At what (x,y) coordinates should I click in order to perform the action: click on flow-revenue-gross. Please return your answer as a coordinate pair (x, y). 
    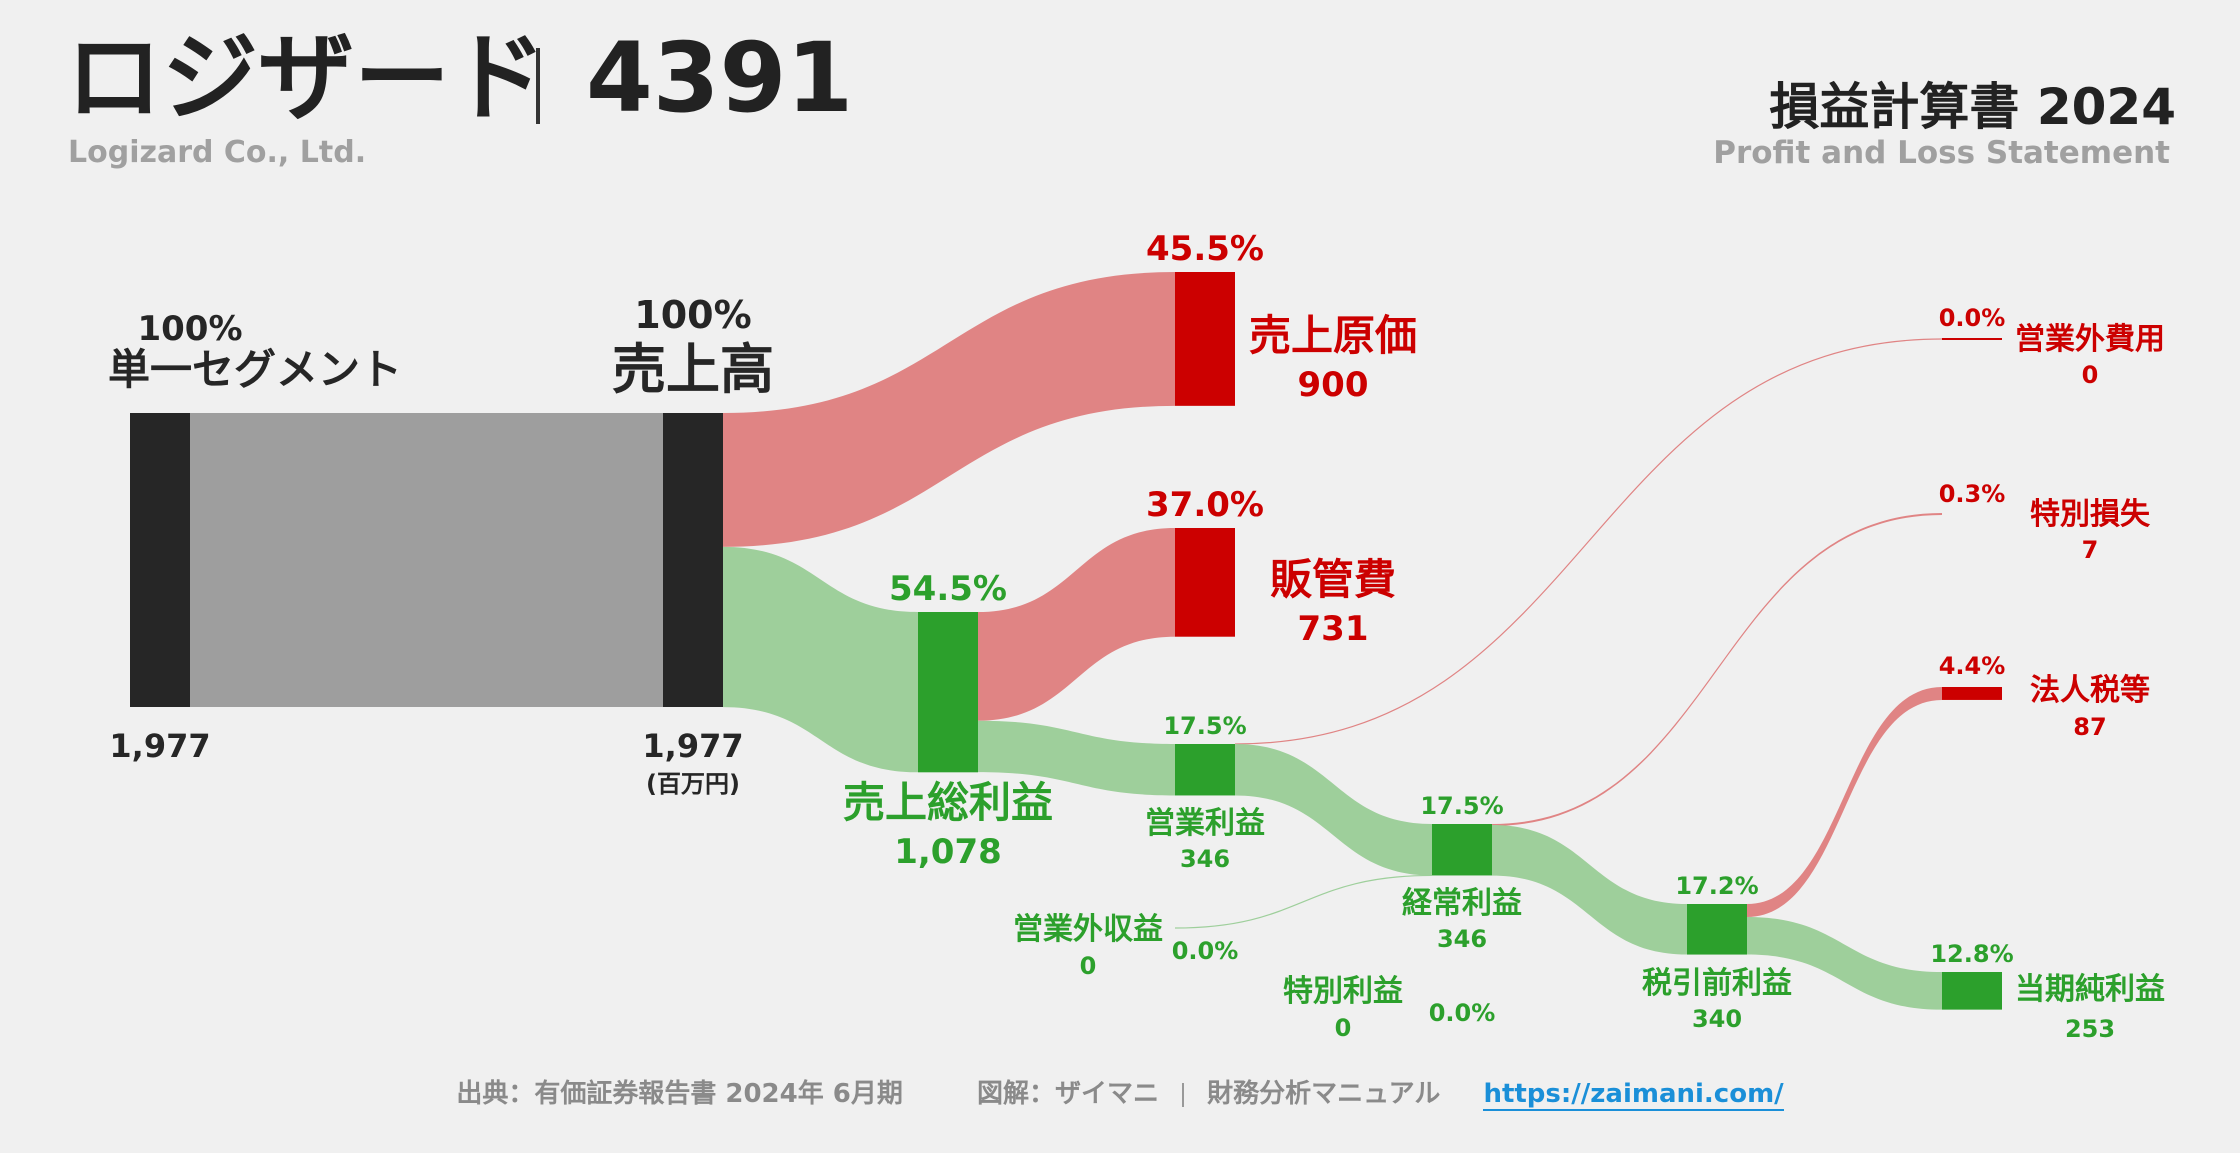
    Looking at the image, I should click on (820, 659).